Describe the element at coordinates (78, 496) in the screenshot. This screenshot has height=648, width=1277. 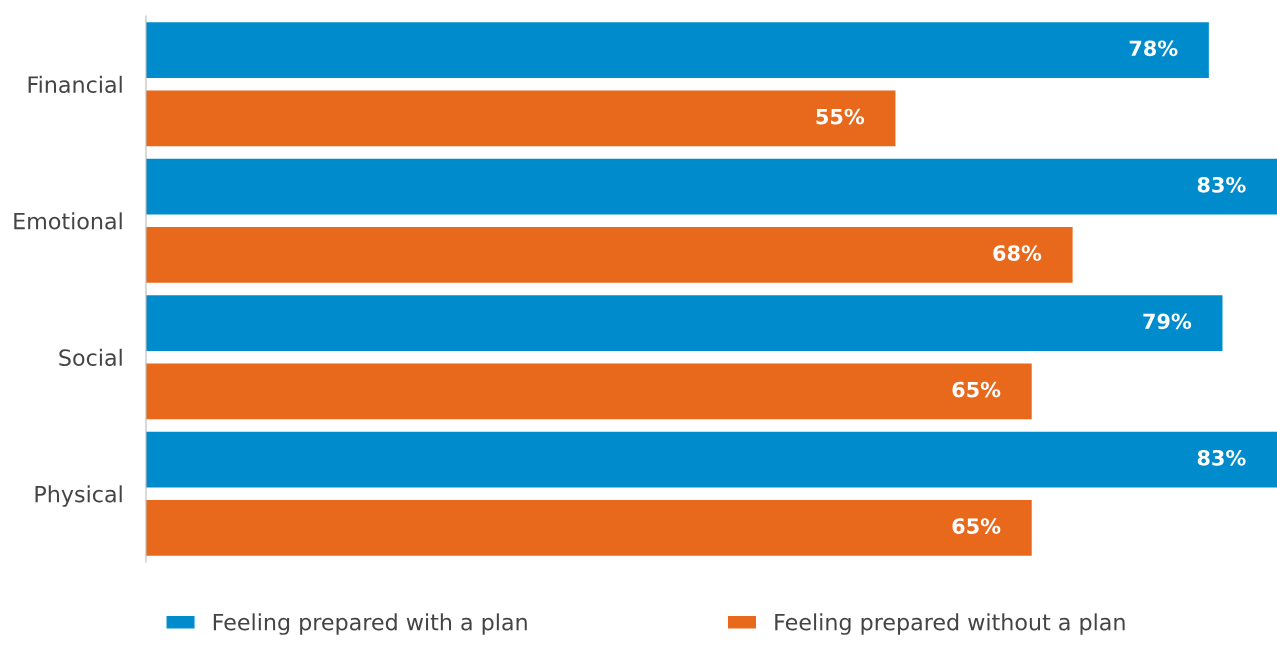
I see `y-tick-label: Physical` at that location.